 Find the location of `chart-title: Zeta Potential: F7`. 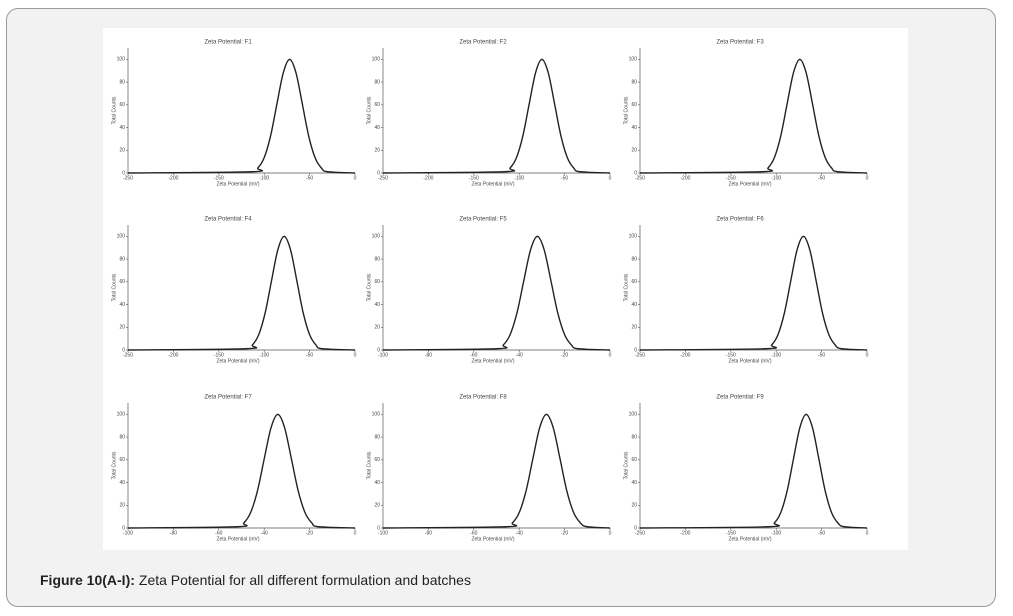

chart-title: Zeta Potential: F7 is located at coordinates (228, 398).